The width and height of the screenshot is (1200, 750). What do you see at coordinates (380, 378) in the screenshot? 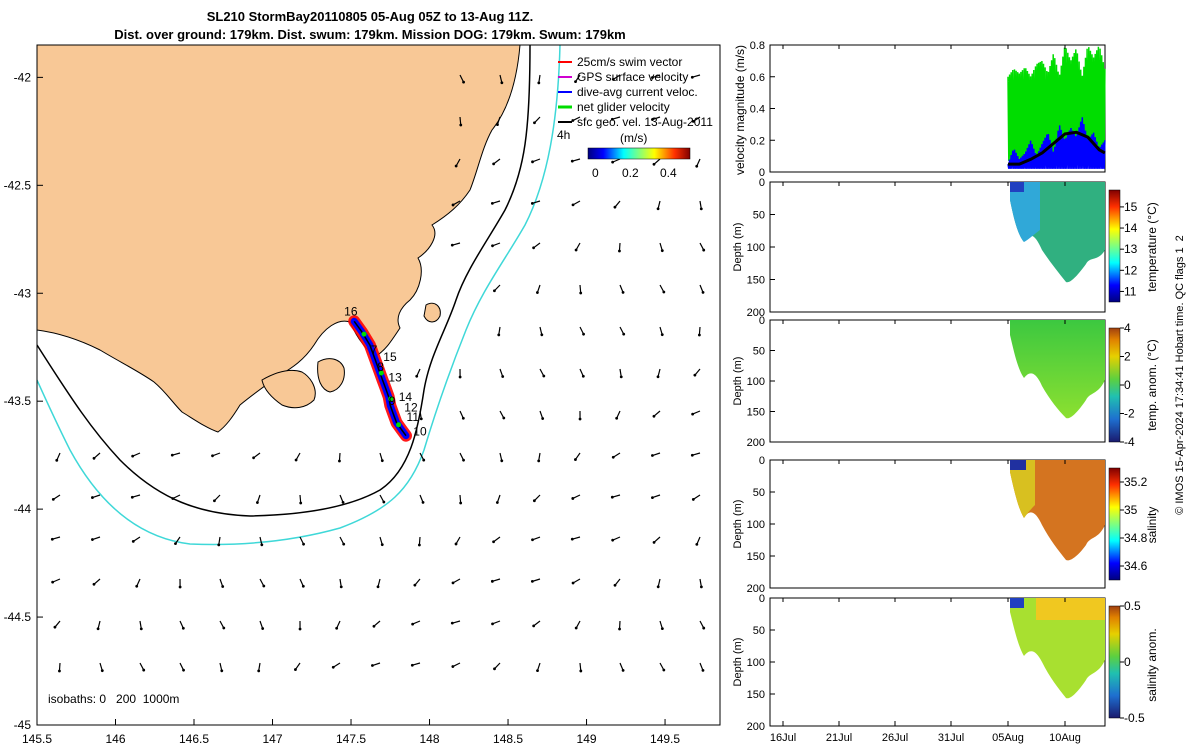
I see `glider-track` at bounding box center [380, 378].